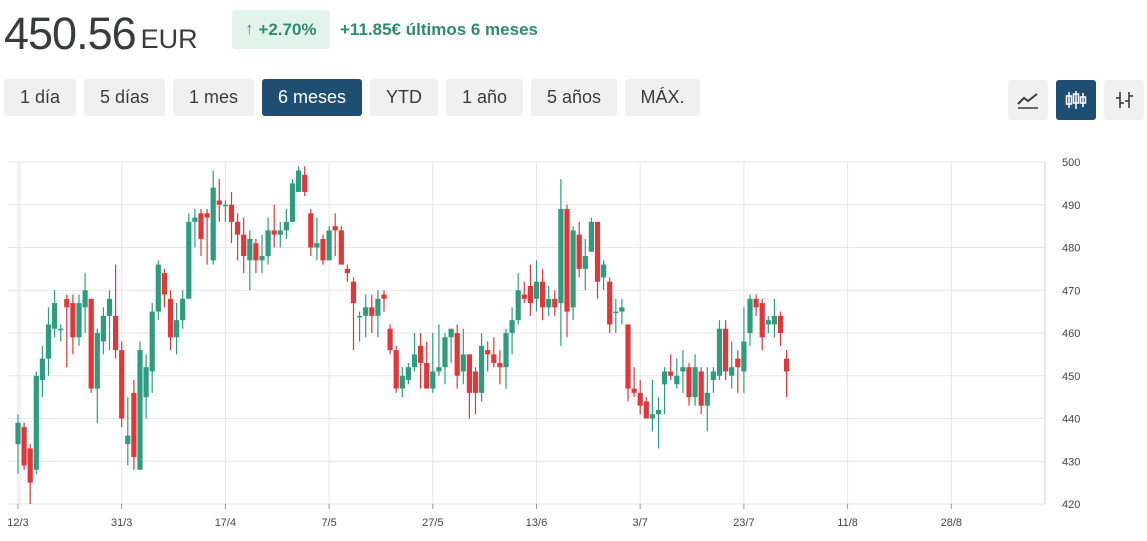  Describe the element at coordinates (40, 97) in the screenshot. I see `range-button-1d: 1 día` at that location.